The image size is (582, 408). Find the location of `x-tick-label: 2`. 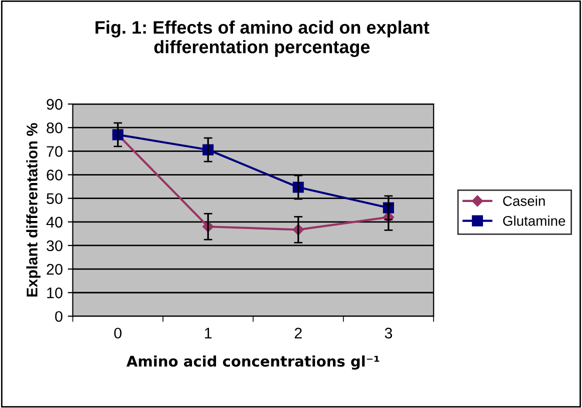

x-tick-label: 2 is located at coordinates (298, 333).